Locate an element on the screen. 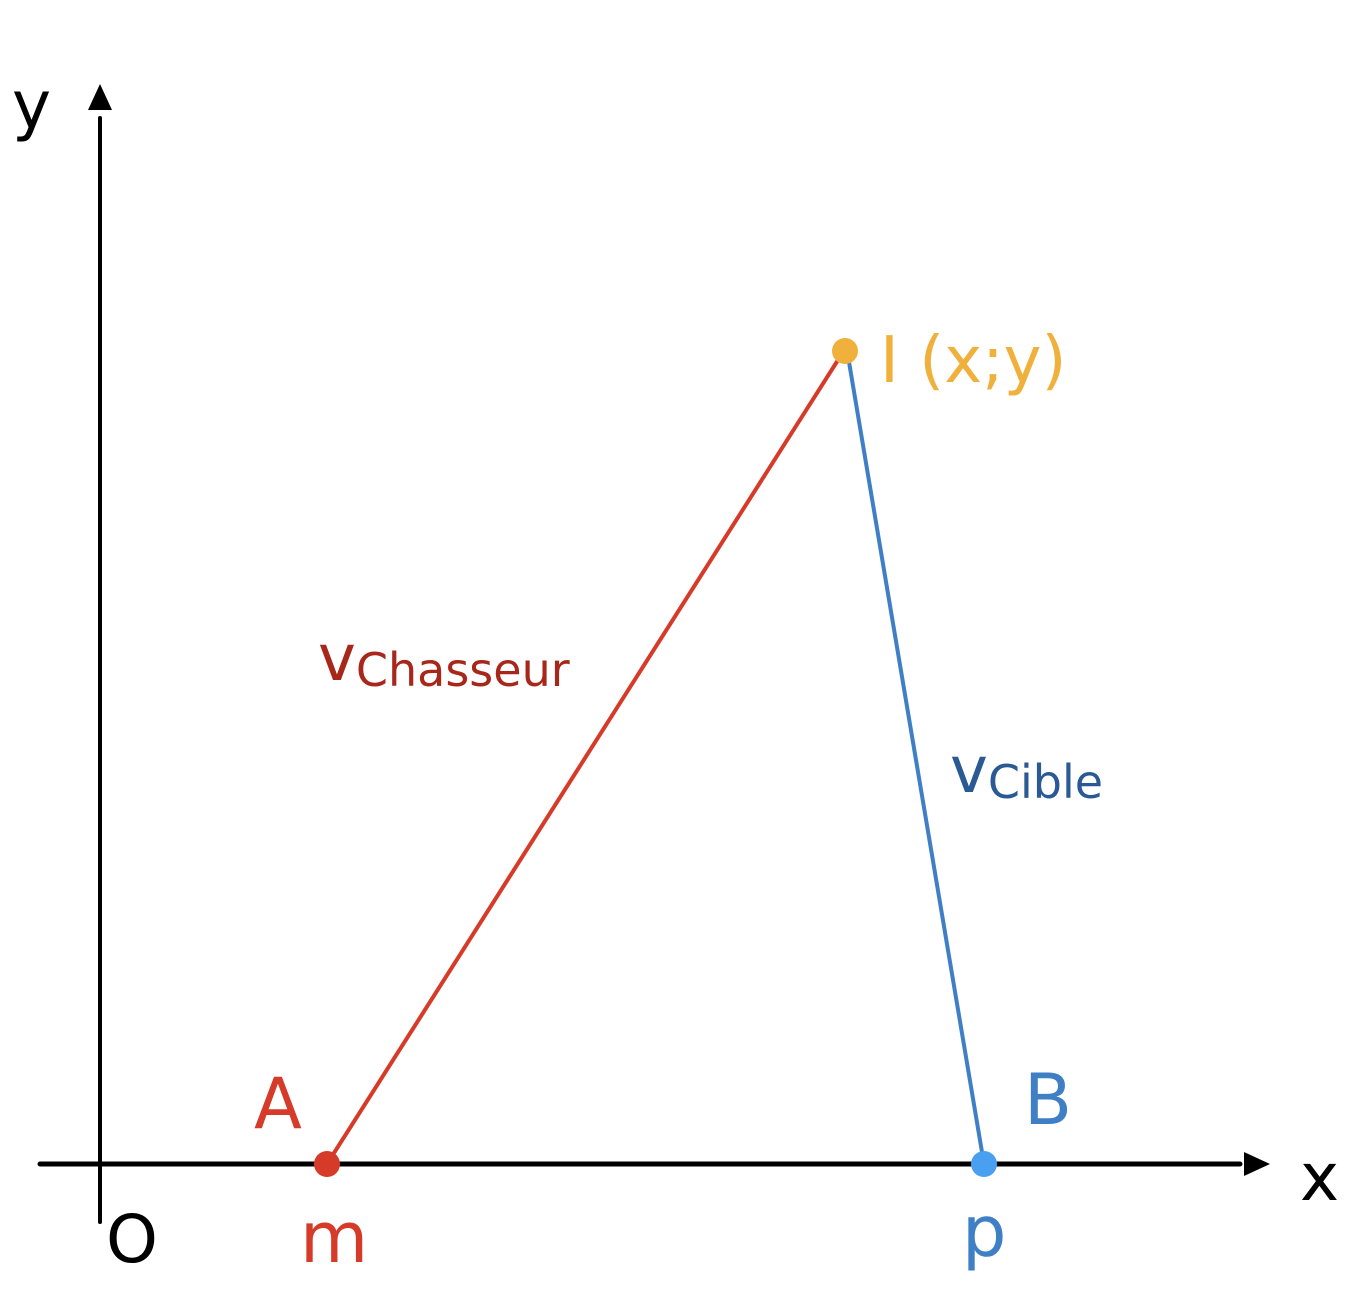 The height and width of the screenshot is (1304, 1364). origin-label: O is located at coordinates (132, 1239).